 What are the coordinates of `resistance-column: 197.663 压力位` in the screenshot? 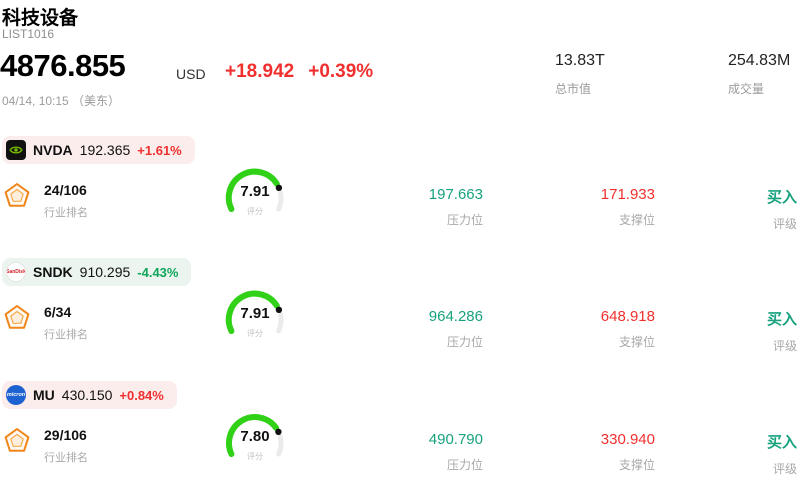 It's located at (421, 207).